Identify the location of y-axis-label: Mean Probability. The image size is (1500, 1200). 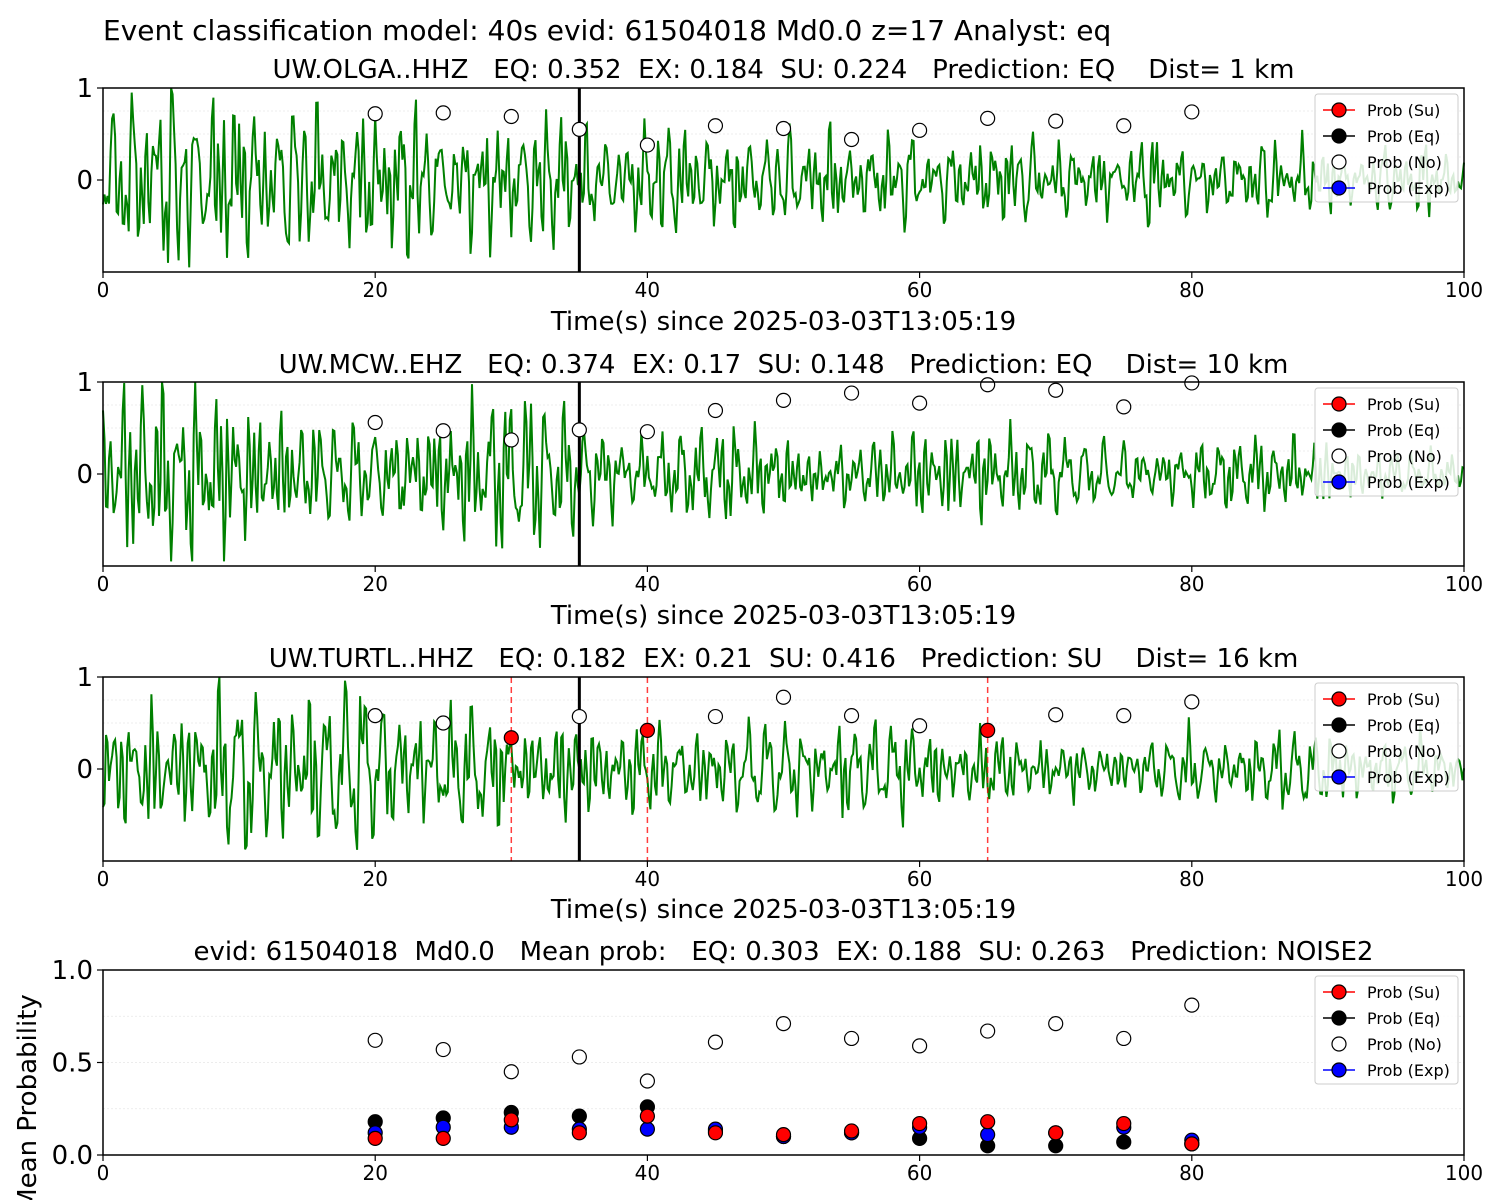
(28, 1097).